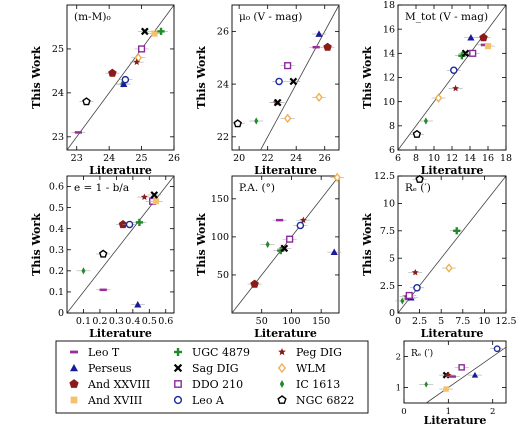 This screenshot has height=426, width=520. I want to click on legend-label-and-xxviii: And XXVIII, so click(118, 384).